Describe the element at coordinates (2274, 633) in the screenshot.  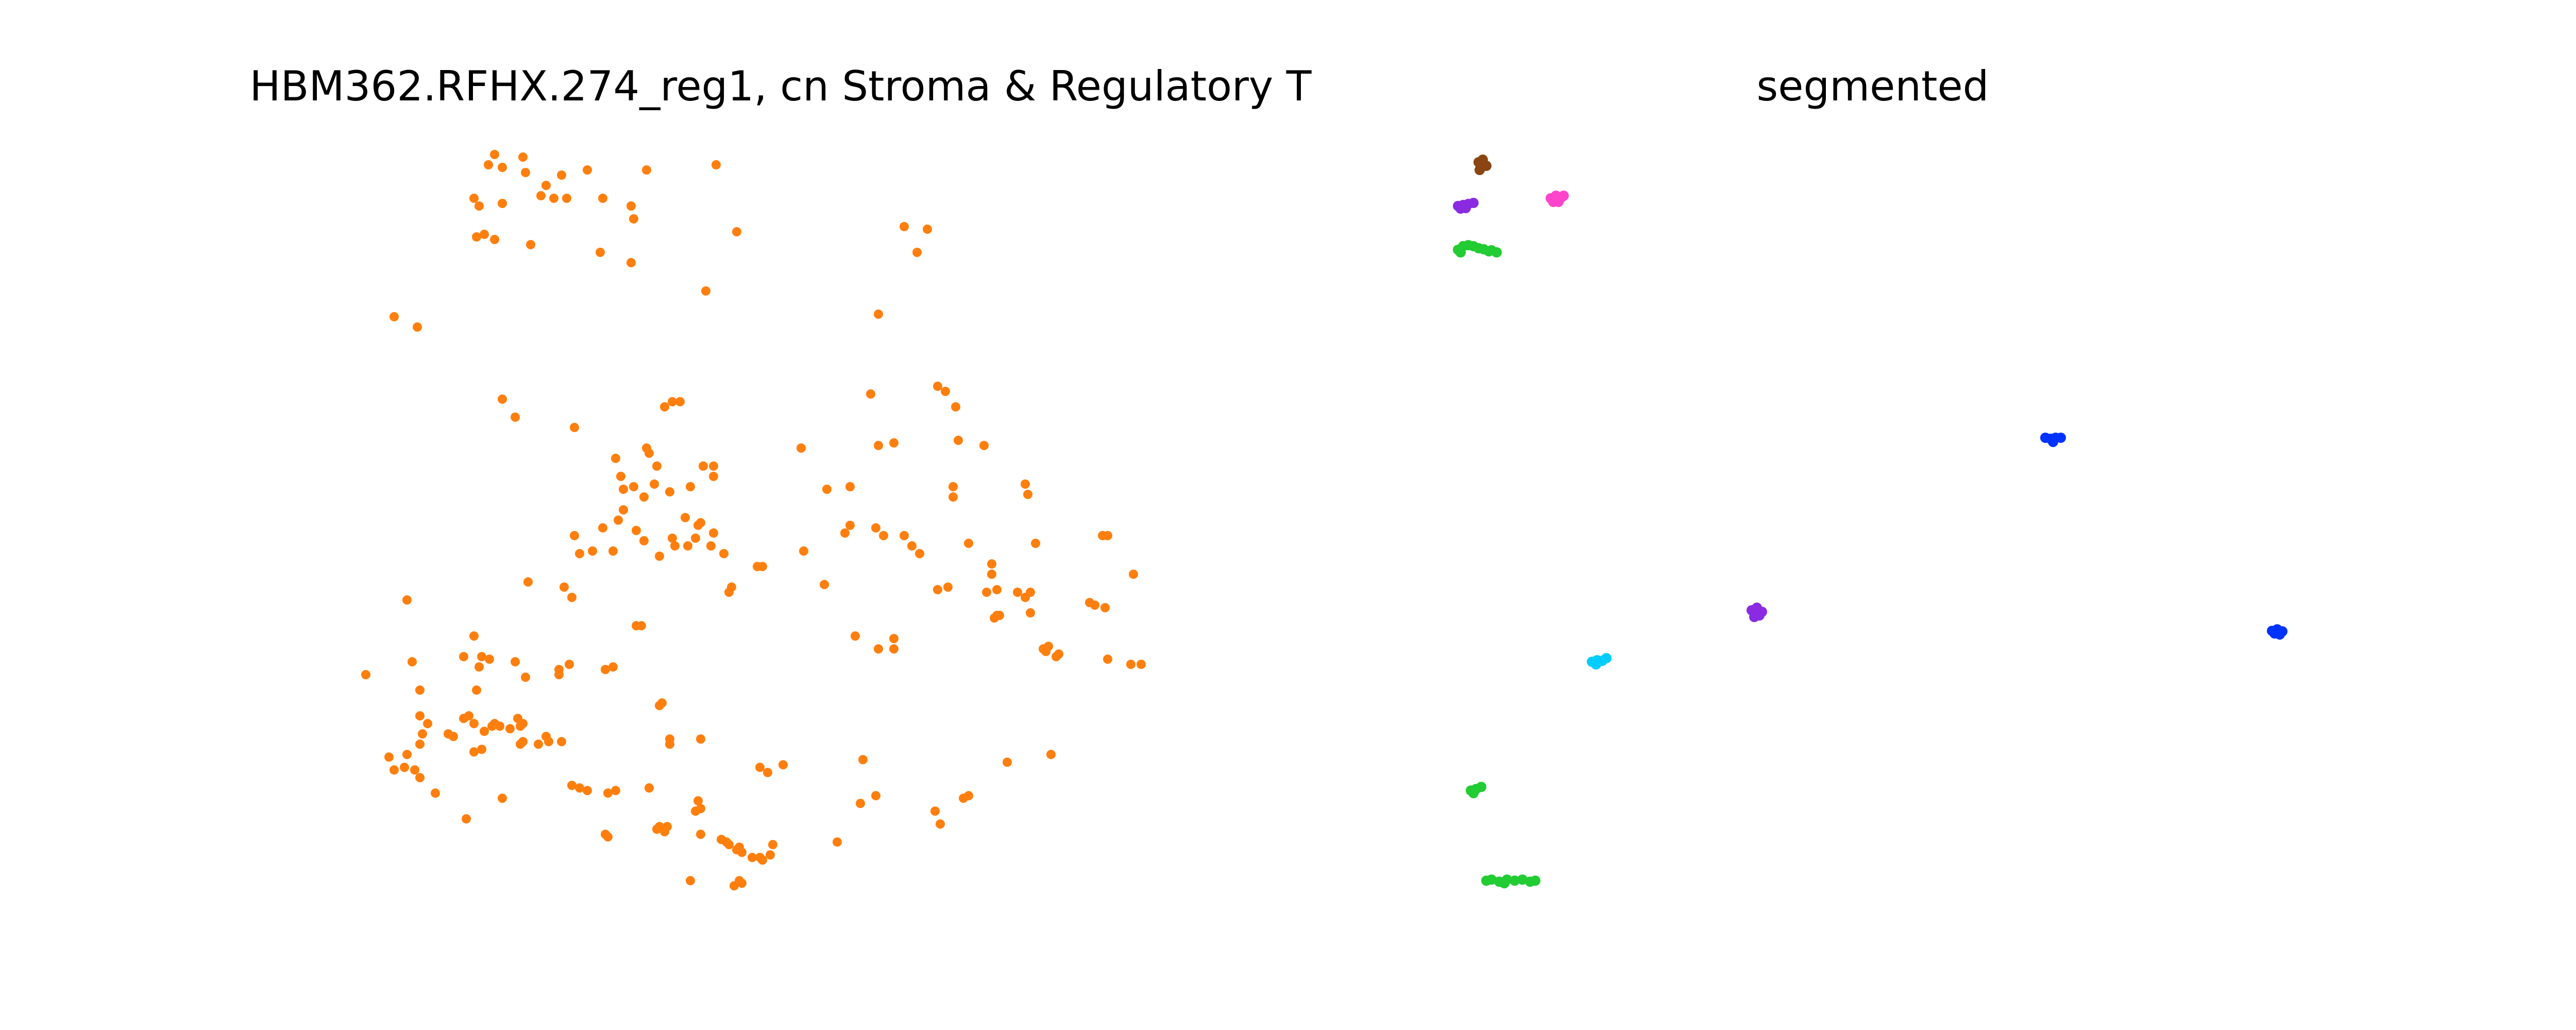
I see `segment-7-point` at that location.